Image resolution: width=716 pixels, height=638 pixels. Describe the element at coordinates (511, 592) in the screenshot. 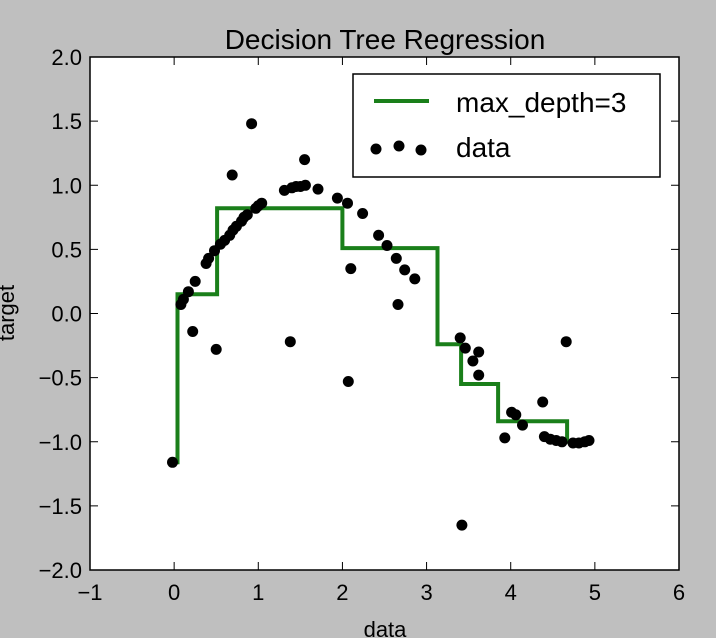

I see `x-tick-label: 4` at that location.